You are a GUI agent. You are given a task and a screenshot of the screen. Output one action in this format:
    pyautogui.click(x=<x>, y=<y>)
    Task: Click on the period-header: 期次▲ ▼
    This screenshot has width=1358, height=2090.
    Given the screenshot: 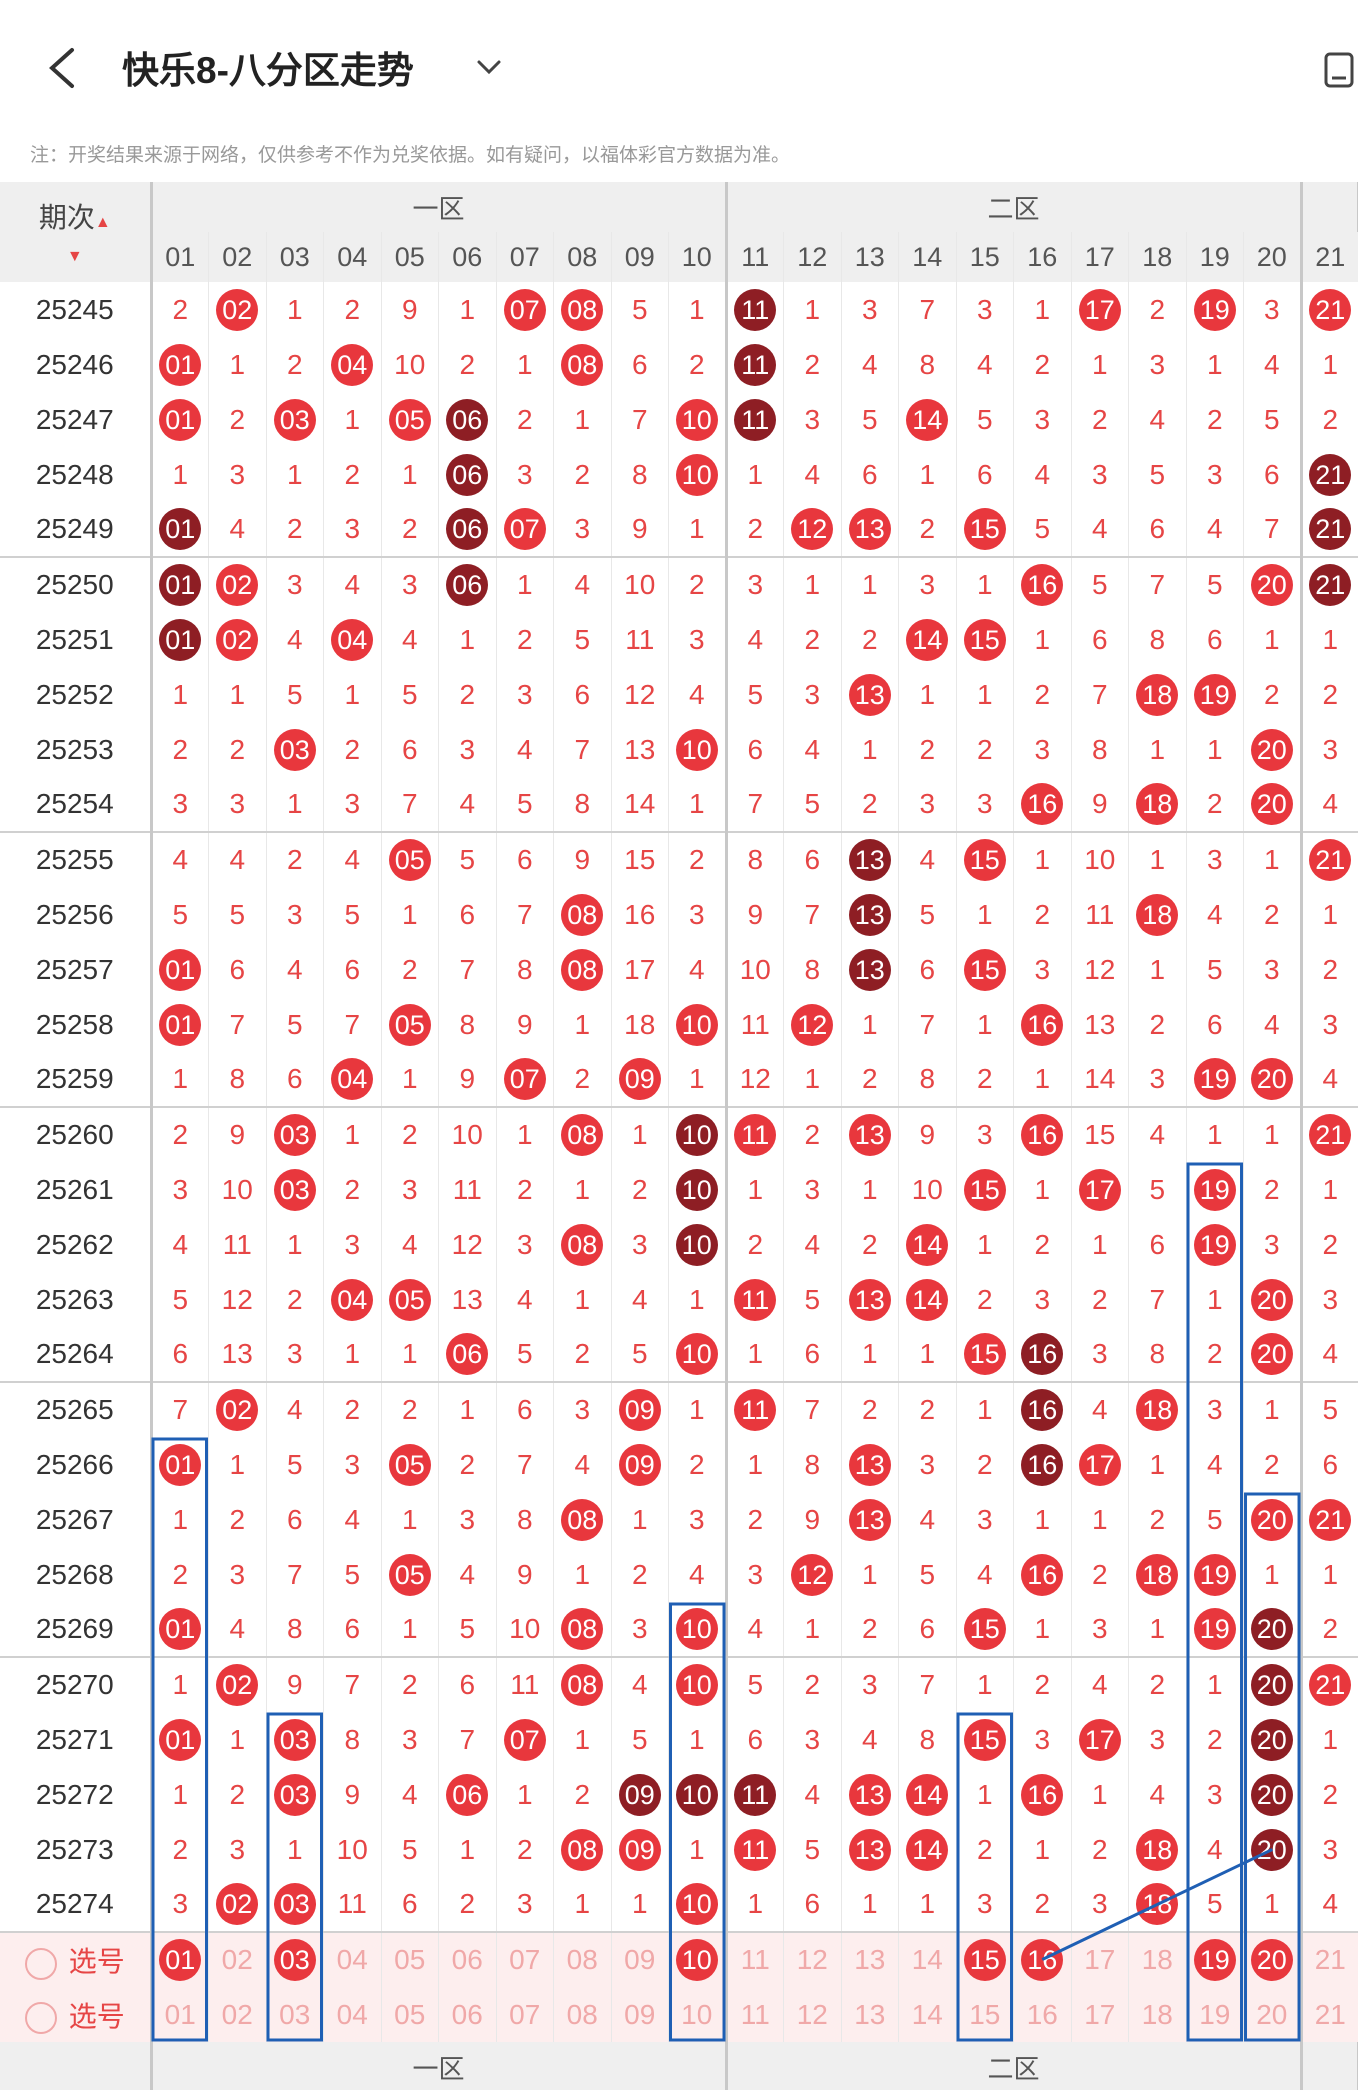 What is the action you would take?
    pyautogui.click(x=76, y=232)
    